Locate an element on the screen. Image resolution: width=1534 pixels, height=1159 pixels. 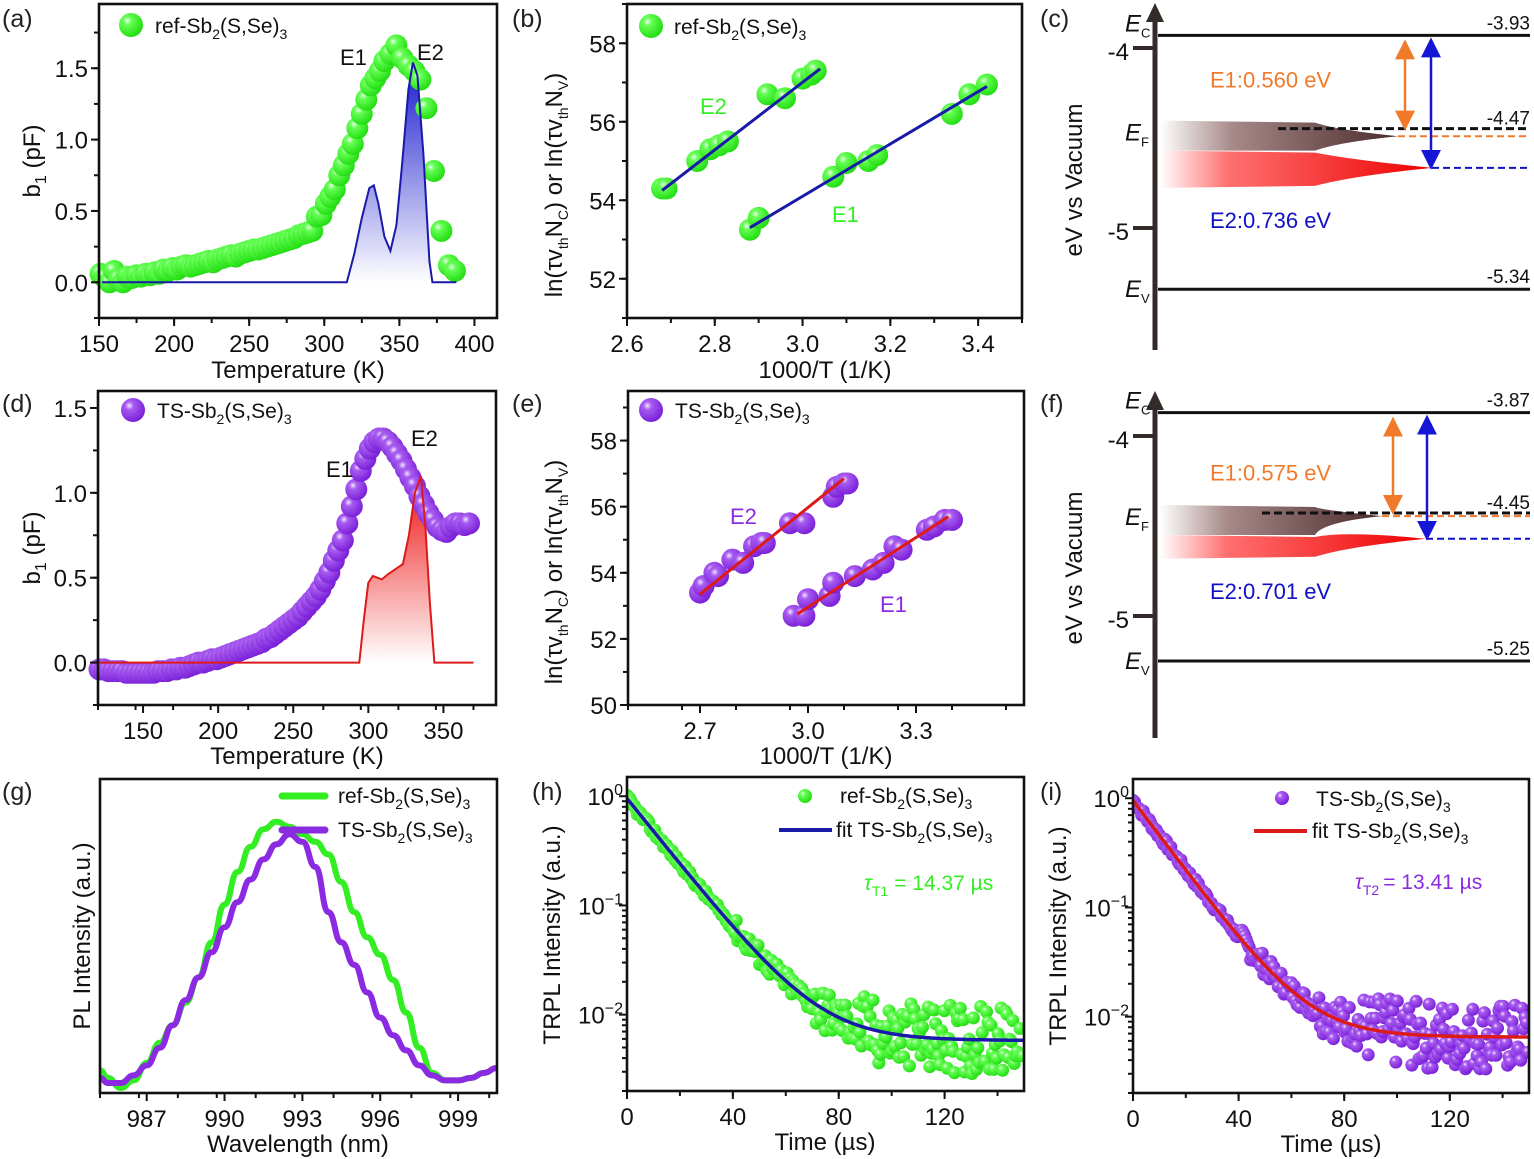
legend-marker-ref-a is located at coordinates (131, 25).